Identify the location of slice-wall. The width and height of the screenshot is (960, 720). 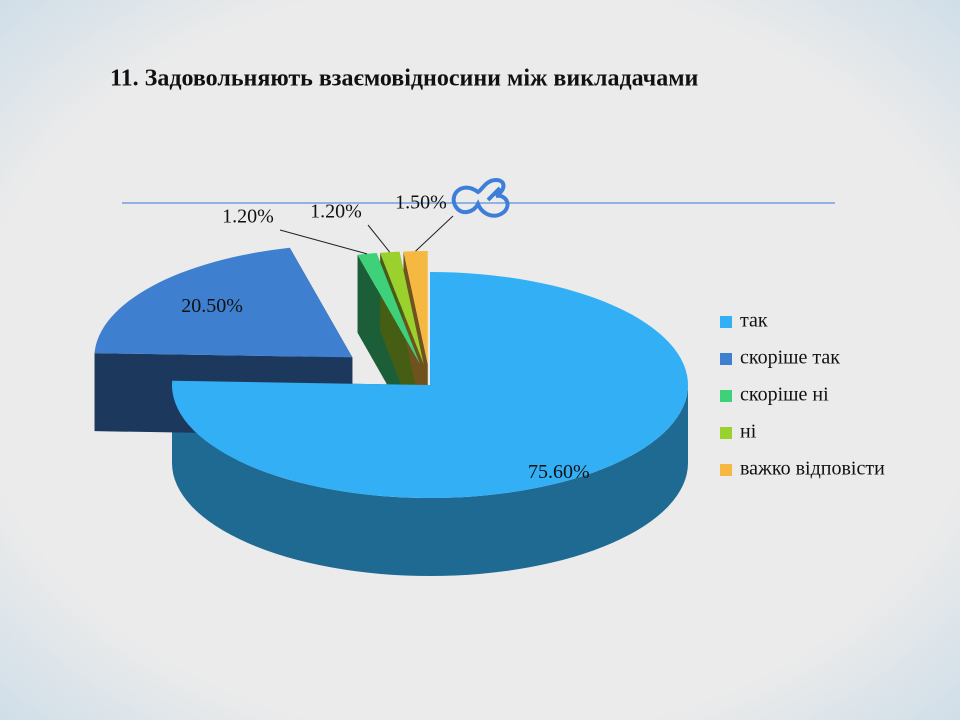
(430, 480).